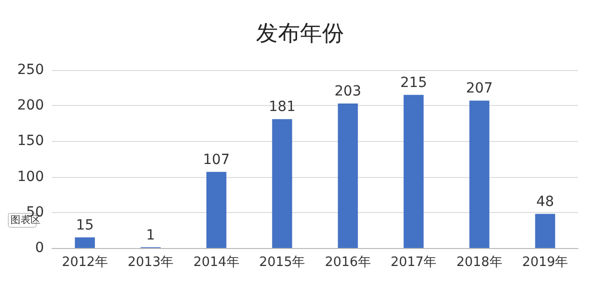 This screenshot has width=600, height=296. Describe the element at coordinates (282, 262) in the screenshot. I see `x-tick-label: 2015年` at that location.